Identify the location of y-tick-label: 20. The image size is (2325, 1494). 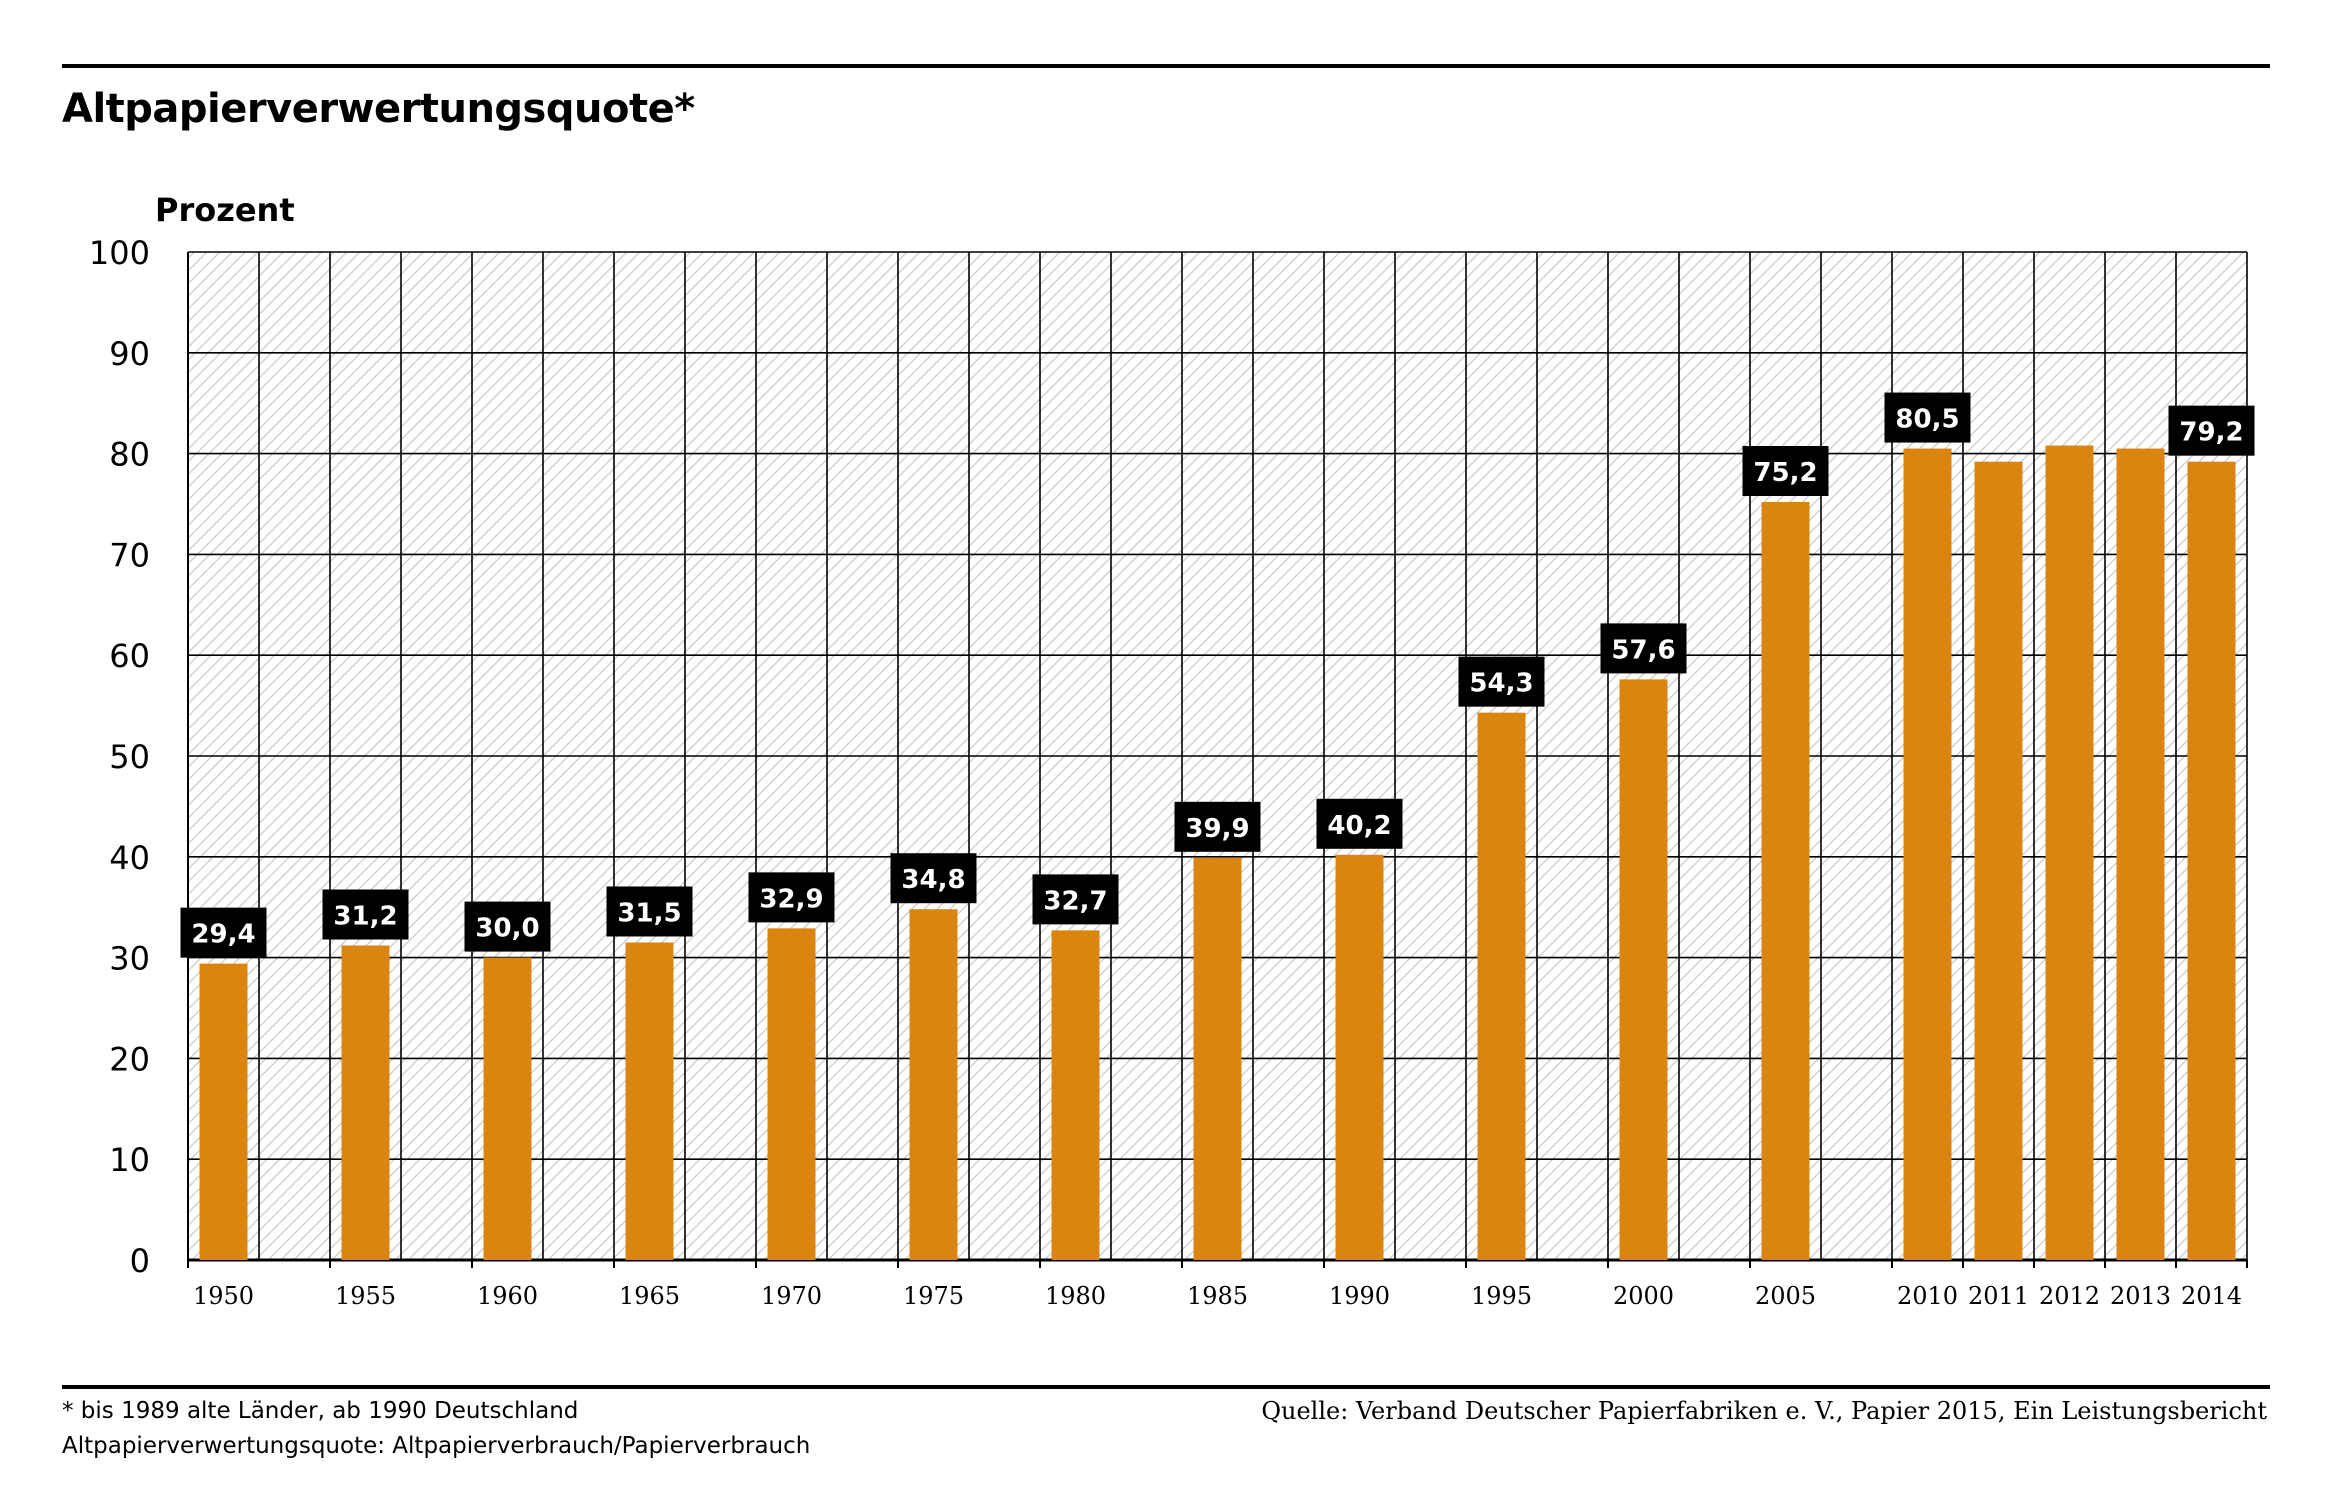
(129, 1059).